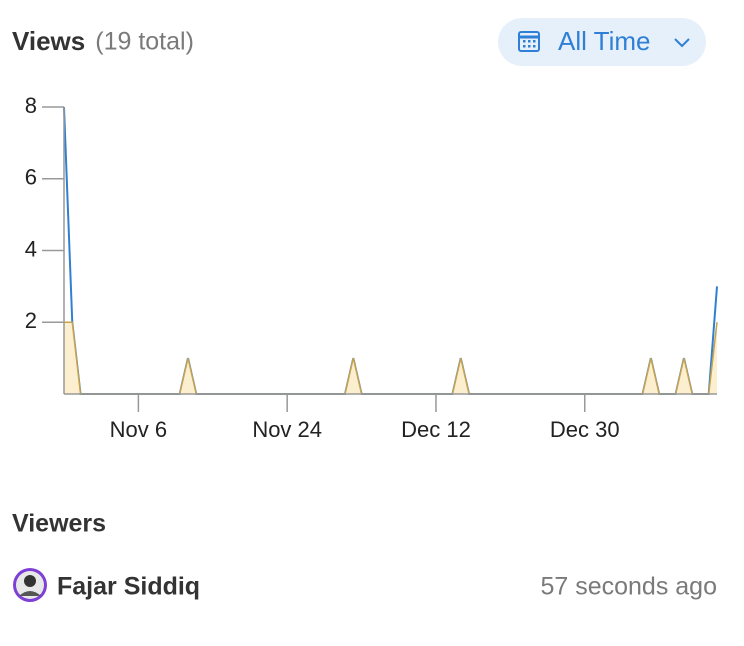 The height and width of the screenshot is (646, 744). Describe the element at coordinates (628, 587) in the screenshot. I see `viewer-time: 57 seconds ago` at that location.